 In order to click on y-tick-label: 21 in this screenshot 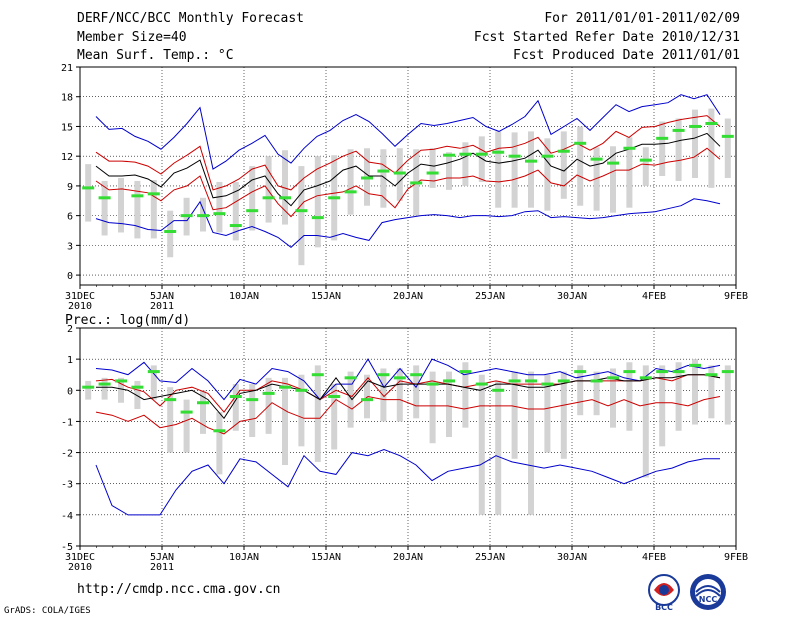, I will do `click(67, 68)`.